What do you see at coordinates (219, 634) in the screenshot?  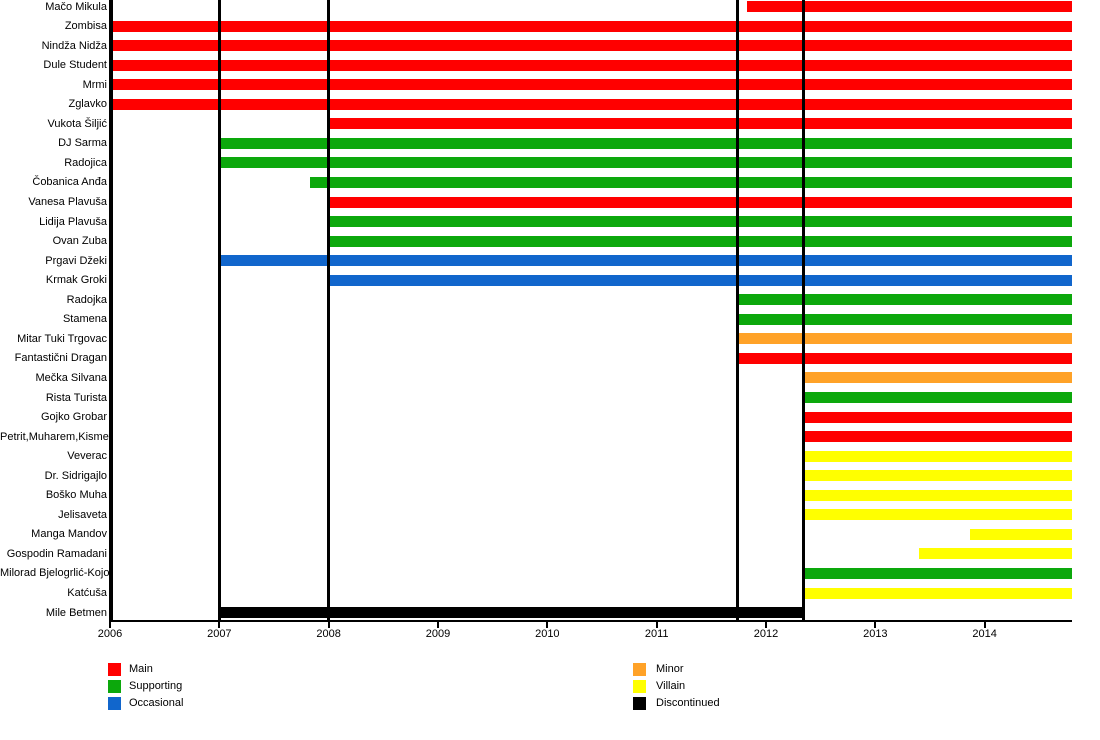 I see `axis-tick-label: 2007` at bounding box center [219, 634].